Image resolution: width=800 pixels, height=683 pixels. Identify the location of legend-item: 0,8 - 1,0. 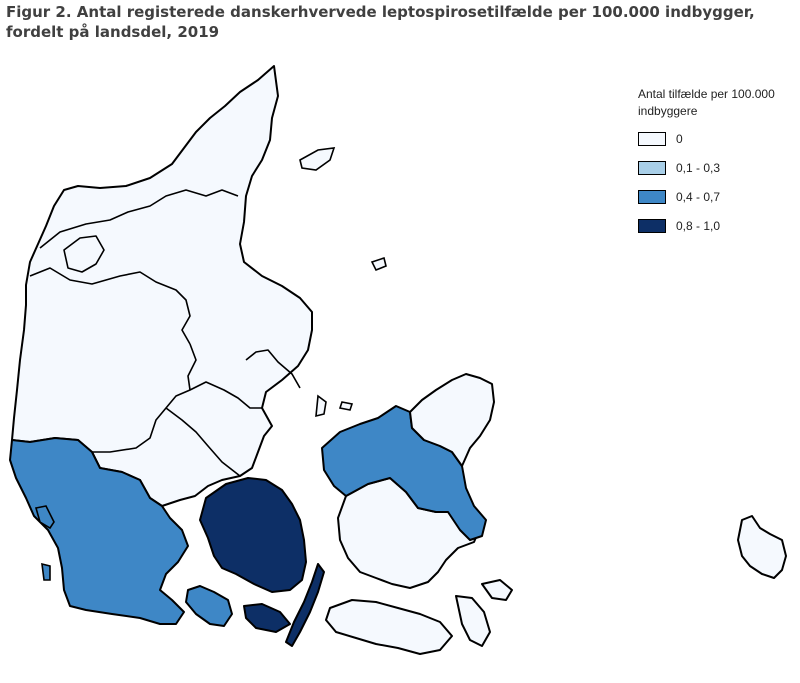
(713, 225).